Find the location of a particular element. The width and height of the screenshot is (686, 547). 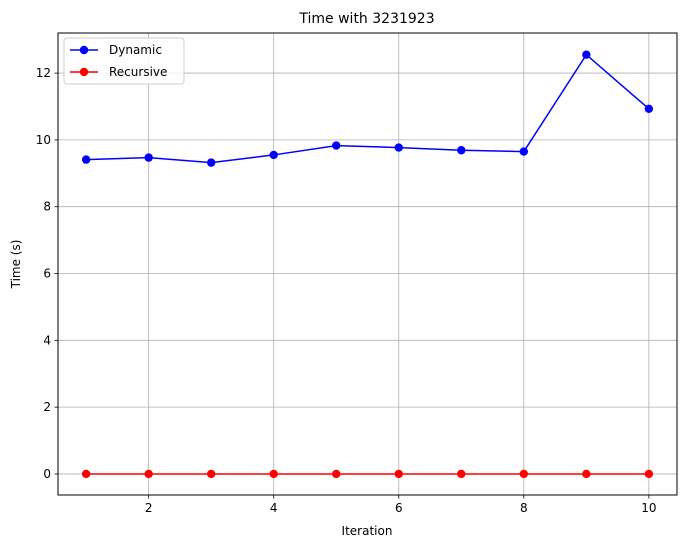

x-axis-label: Iteration is located at coordinates (367, 531).